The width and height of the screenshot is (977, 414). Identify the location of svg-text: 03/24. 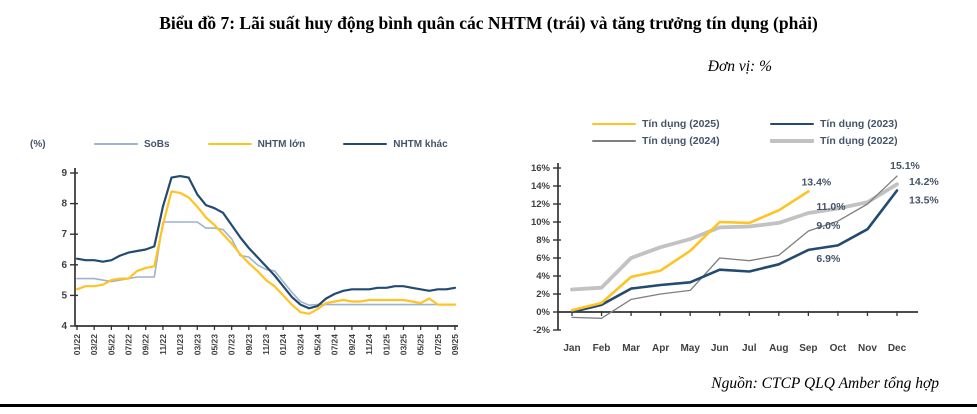
(300, 345).